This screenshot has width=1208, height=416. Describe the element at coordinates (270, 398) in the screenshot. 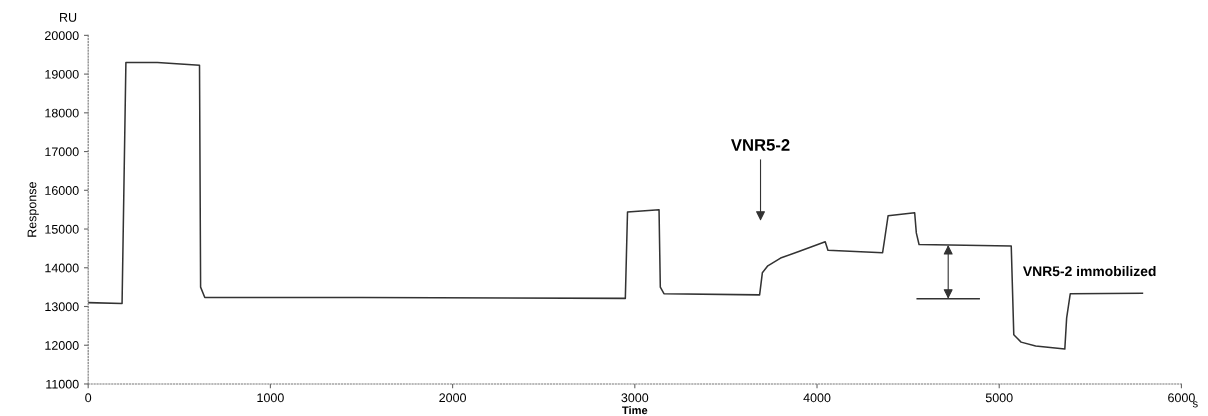

I see `x-tick-label: 1000` at that location.